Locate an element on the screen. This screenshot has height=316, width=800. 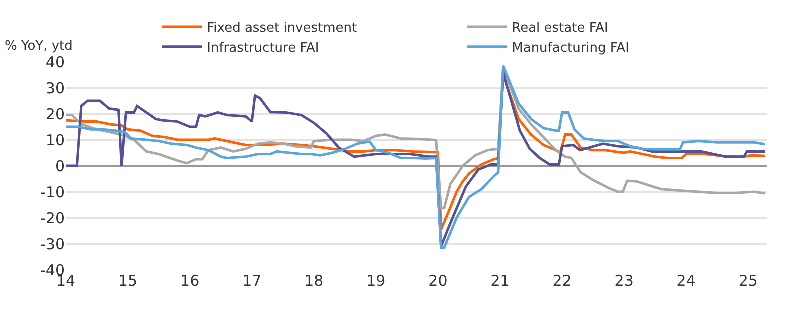
legend-label: Manufacturing FAI is located at coordinates (571, 48).